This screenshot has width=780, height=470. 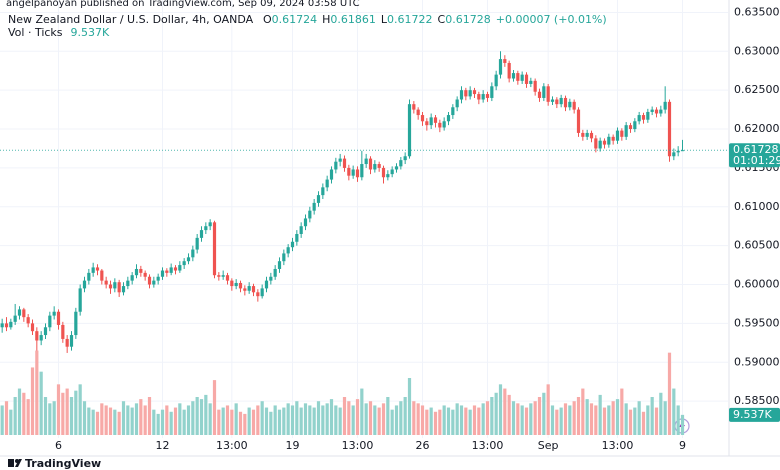 I want to click on ohlc-label: C, so click(x=442, y=19).